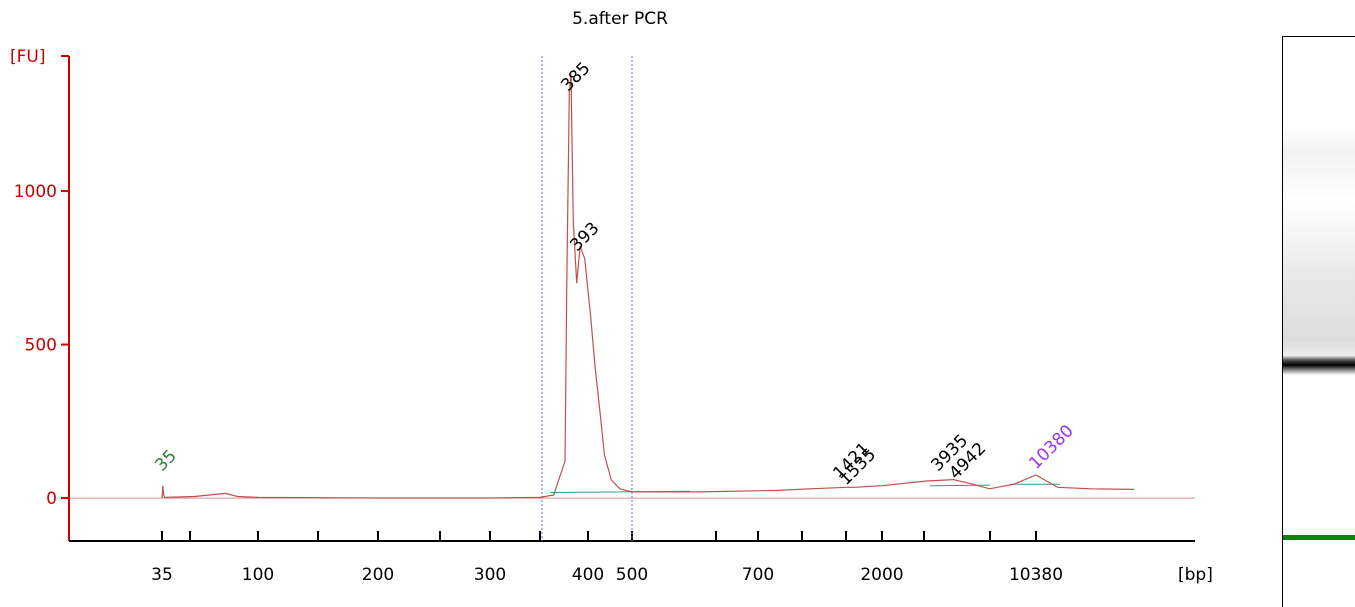 The height and width of the screenshot is (607, 1355). I want to click on x-axis-label: [bp], so click(1195, 575).